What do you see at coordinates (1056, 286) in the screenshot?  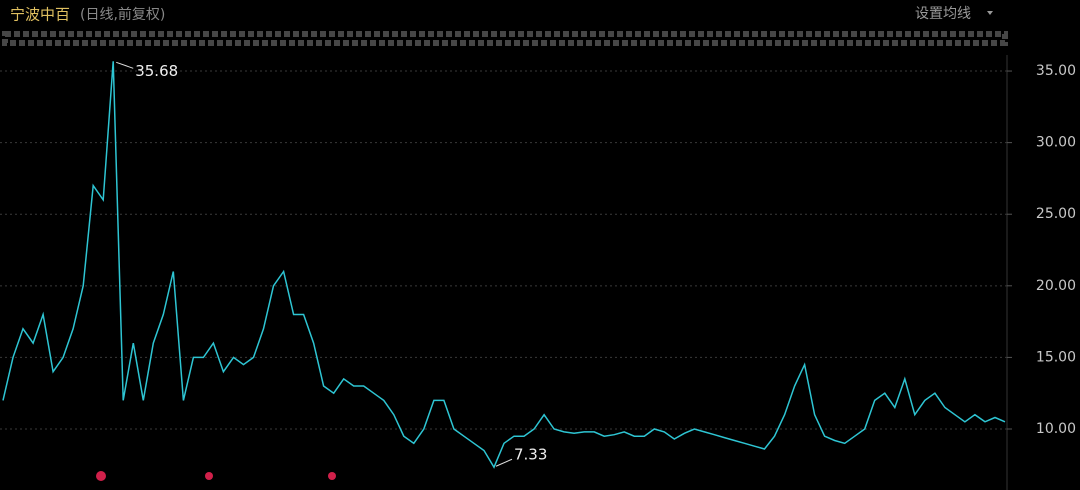 I see `y-tick-label: 20.00` at bounding box center [1056, 286].